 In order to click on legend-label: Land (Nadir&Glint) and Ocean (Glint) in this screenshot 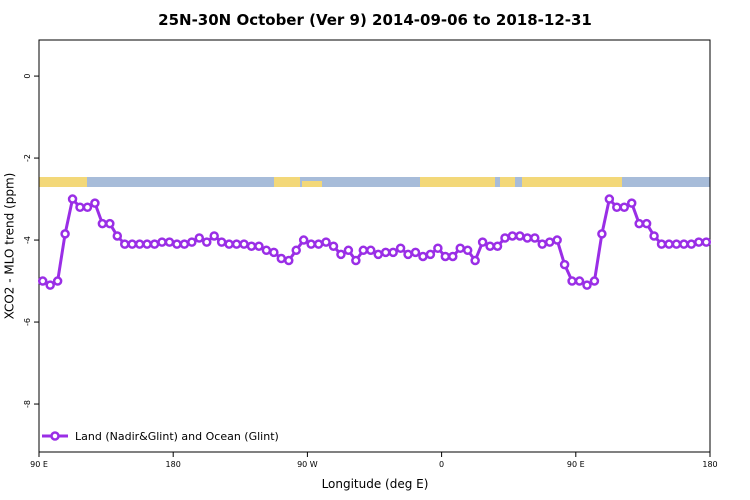, I will do `click(177, 436)`.